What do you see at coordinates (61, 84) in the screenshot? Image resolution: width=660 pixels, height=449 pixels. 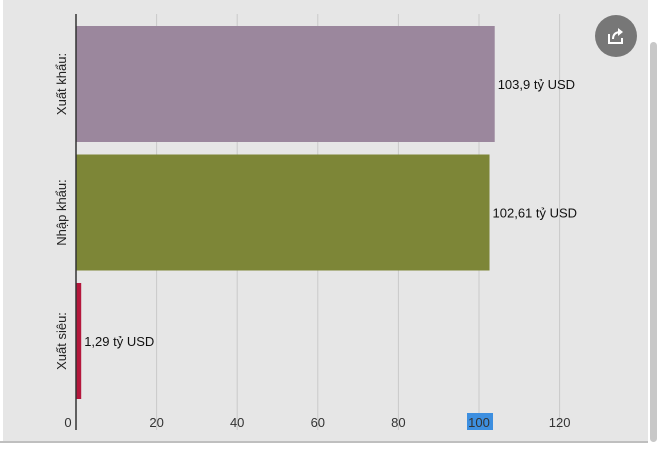 I see `category-label: Xuất khẩu:` at bounding box center [61, 84].